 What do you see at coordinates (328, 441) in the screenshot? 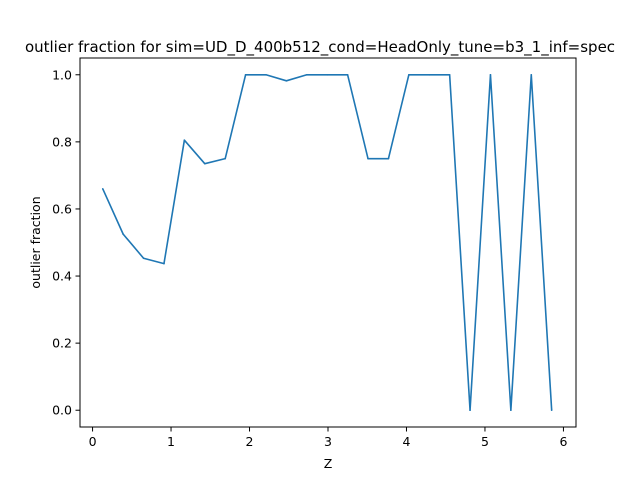
I see `x-tick-label: 3` at bounding box center [328, 441].